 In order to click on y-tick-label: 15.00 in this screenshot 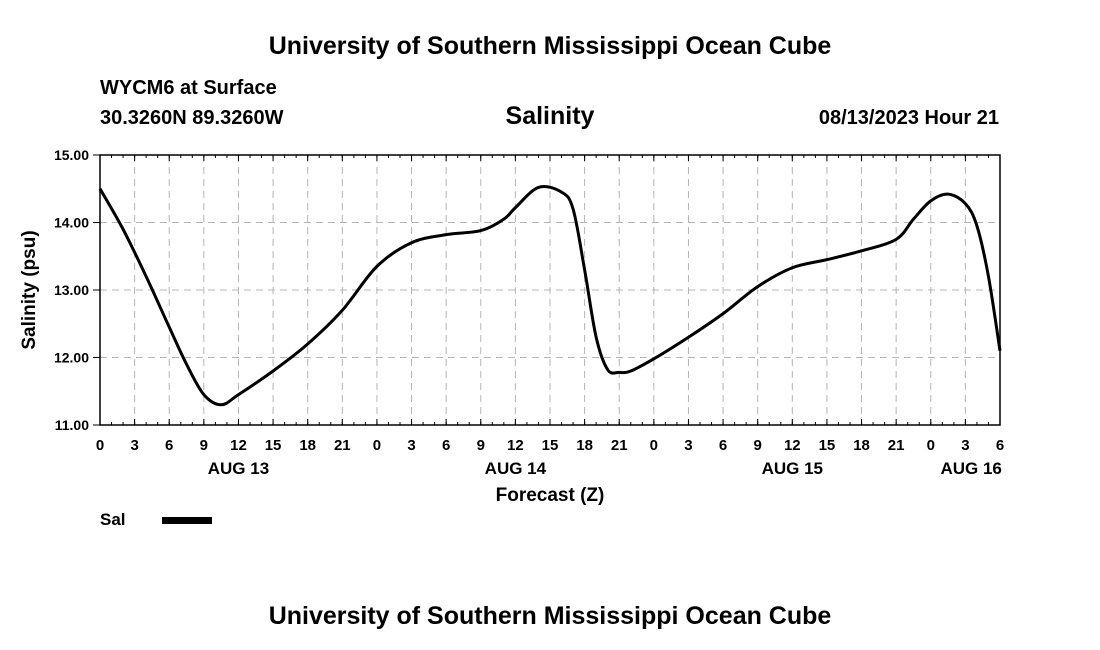, I will do `click(71, 155)`.